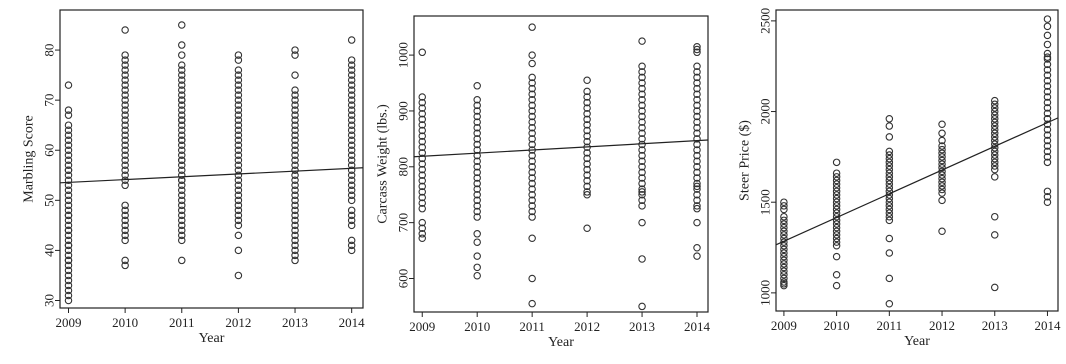  I want to click on y-axis-label: Carcass Weight (lbs.), so click(383, 164).